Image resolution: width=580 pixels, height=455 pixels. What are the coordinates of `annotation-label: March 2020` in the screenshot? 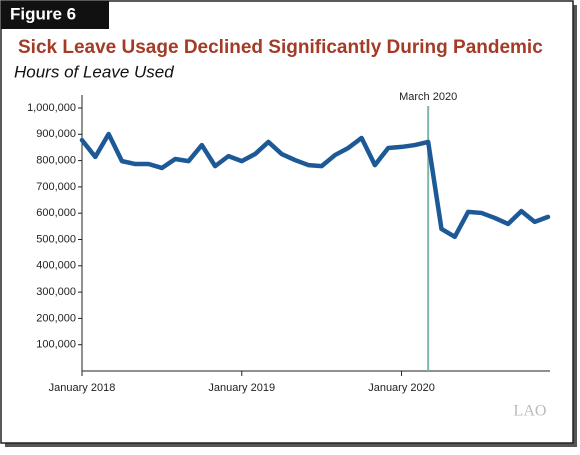 It's located at (428, 97).